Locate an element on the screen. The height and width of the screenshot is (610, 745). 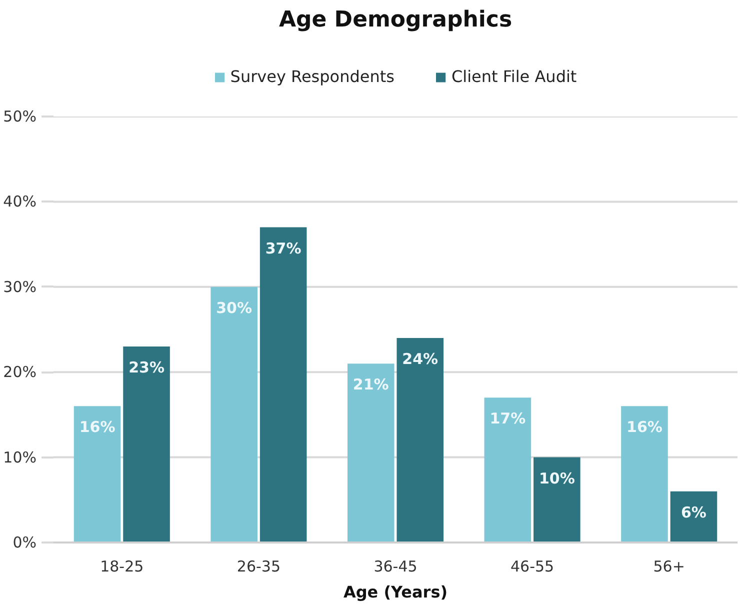
legend-label: Survey Respondents is located at coordinates (312, 76).